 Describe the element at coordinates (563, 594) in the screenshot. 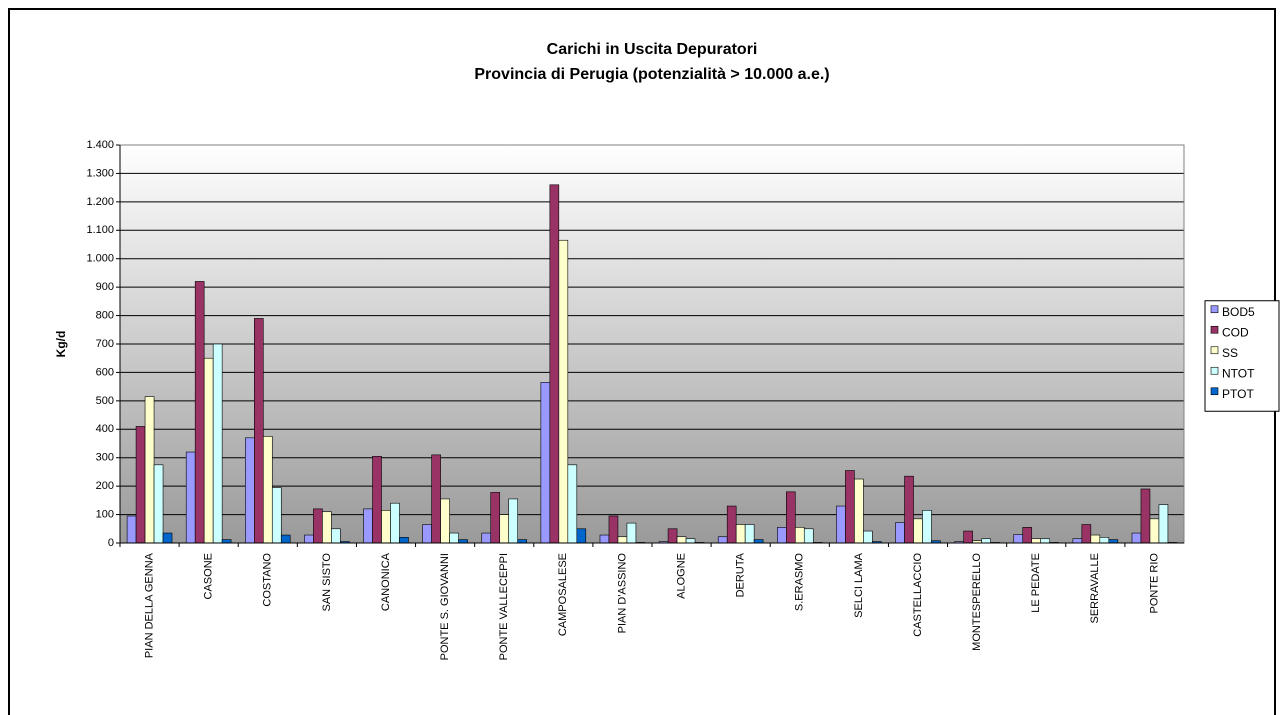

I see `x-tick-label: CAMPOSALESE` at that location.